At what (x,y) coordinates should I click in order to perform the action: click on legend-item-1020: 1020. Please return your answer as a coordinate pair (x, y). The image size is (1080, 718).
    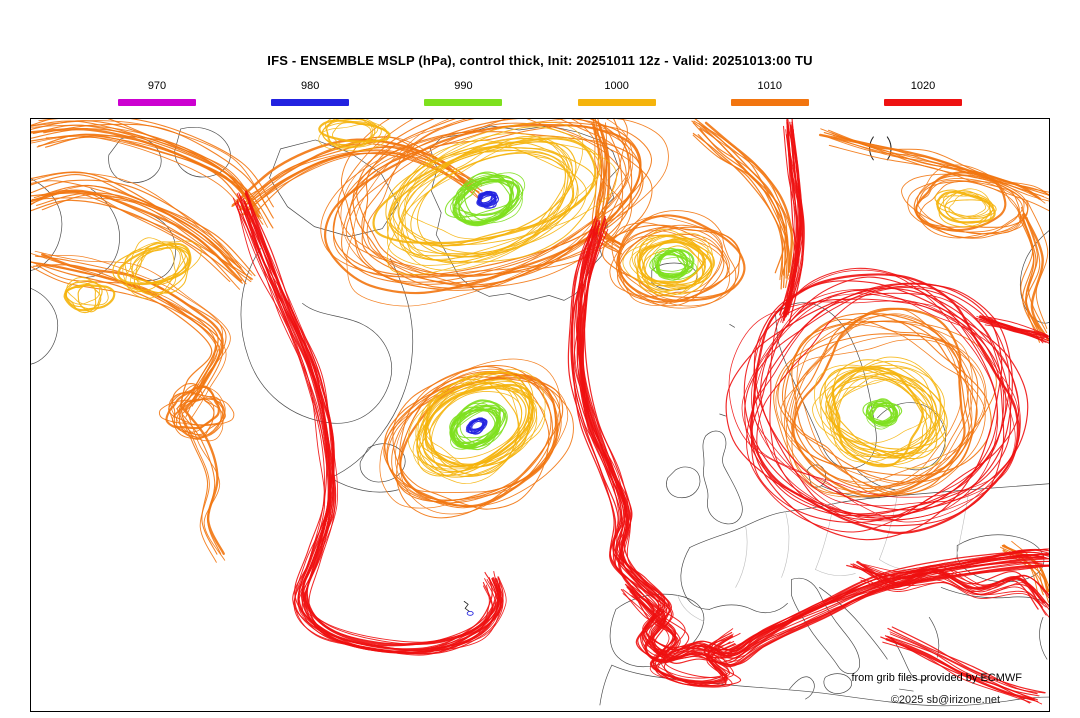
    Looking at the image, I should click on (923, 93).